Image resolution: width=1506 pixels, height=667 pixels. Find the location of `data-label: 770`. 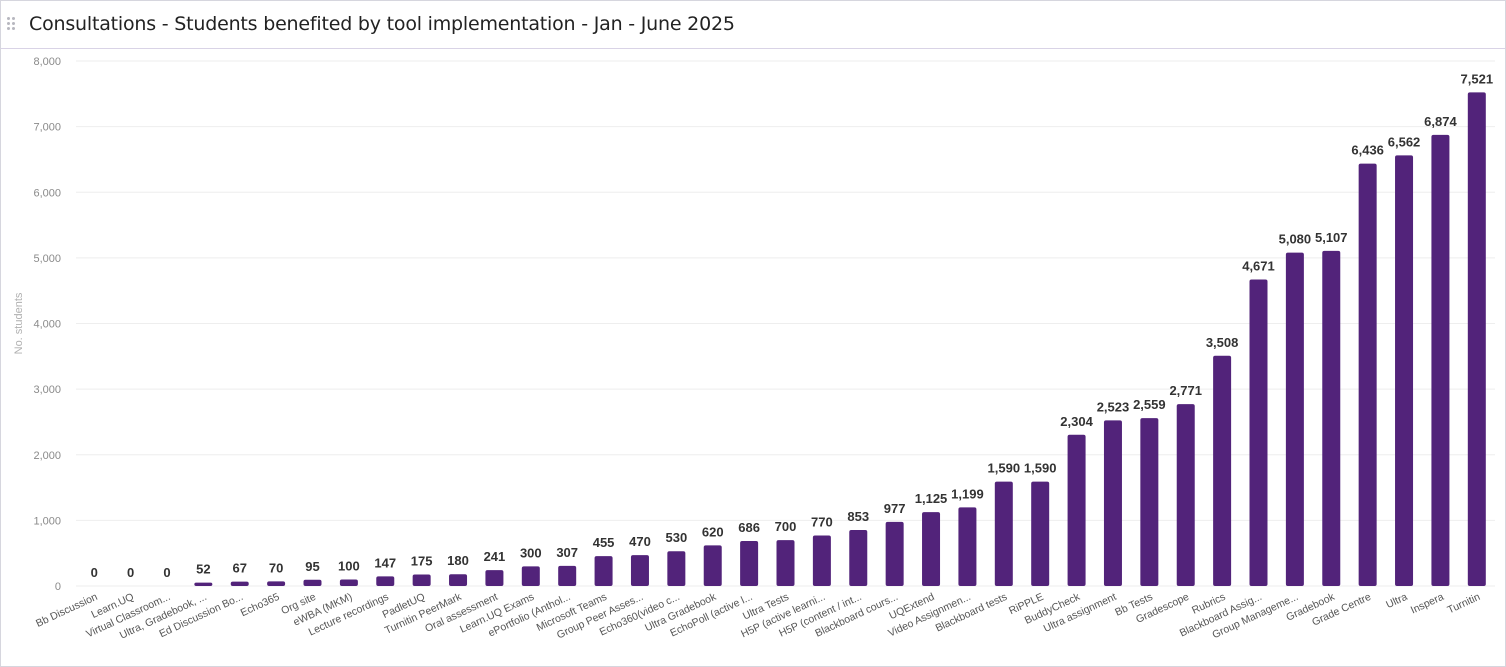

data-label: 770 is located at coordinates (822, 521).